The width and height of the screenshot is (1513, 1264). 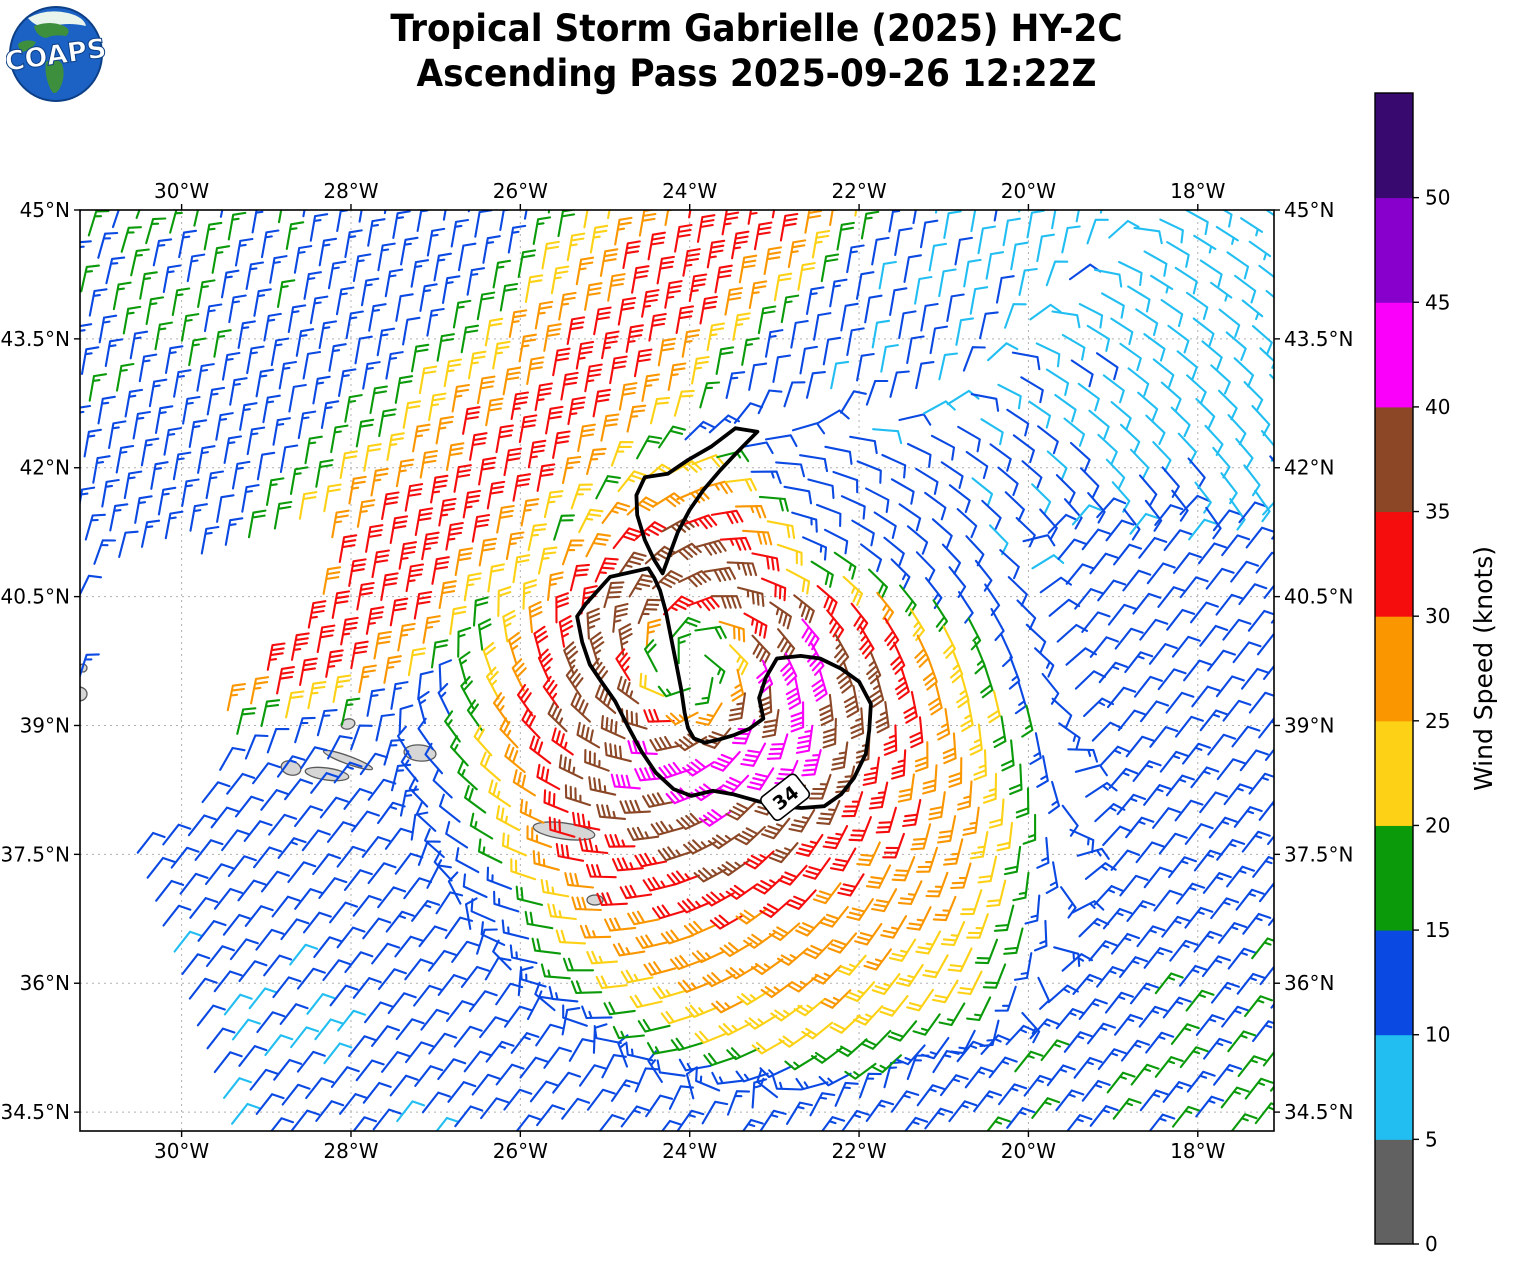 I want to click on x-tick-label-top: 30°W, so click(x=181, y=191).